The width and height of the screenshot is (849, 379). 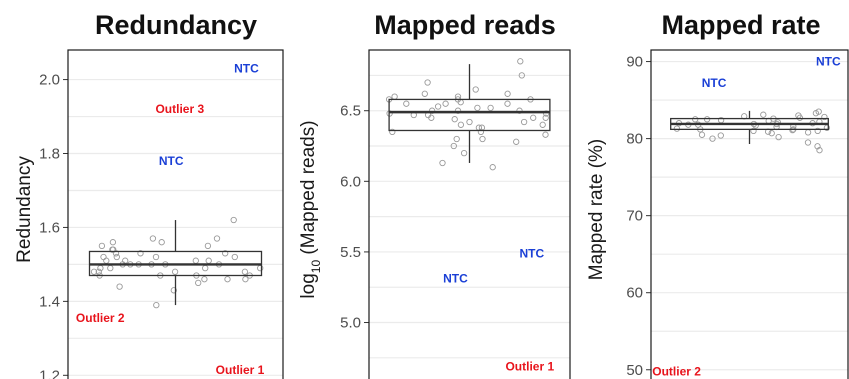 What do you see at coordinates (100, 318) in the screenshot?
I see `annotation-outlier: Outlier 2` at bounding box center [100, 318].